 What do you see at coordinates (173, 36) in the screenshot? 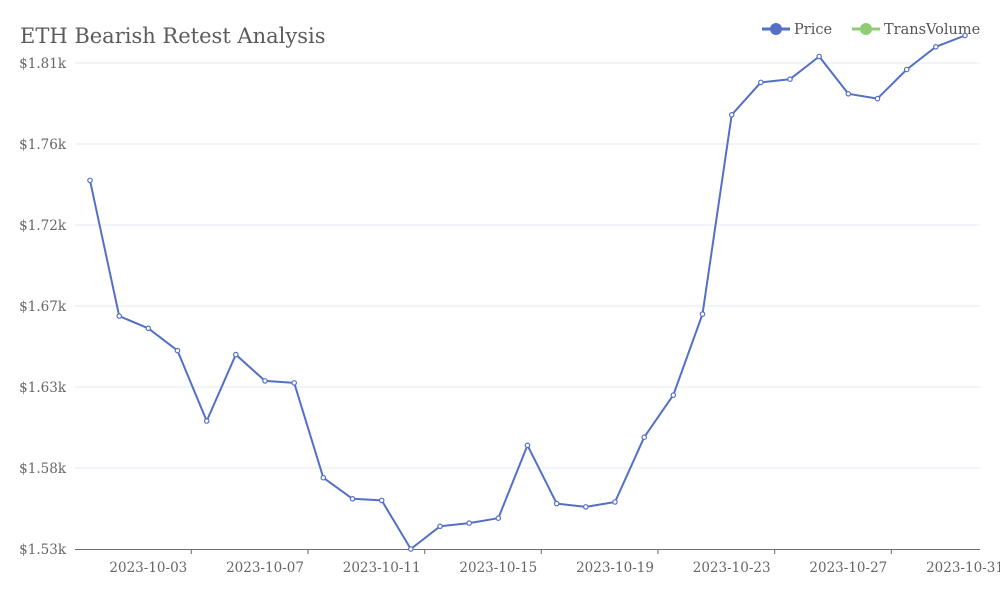
I see `chart-title: ETH Bearish Retest Analysis` at bounding box center [173, 36].